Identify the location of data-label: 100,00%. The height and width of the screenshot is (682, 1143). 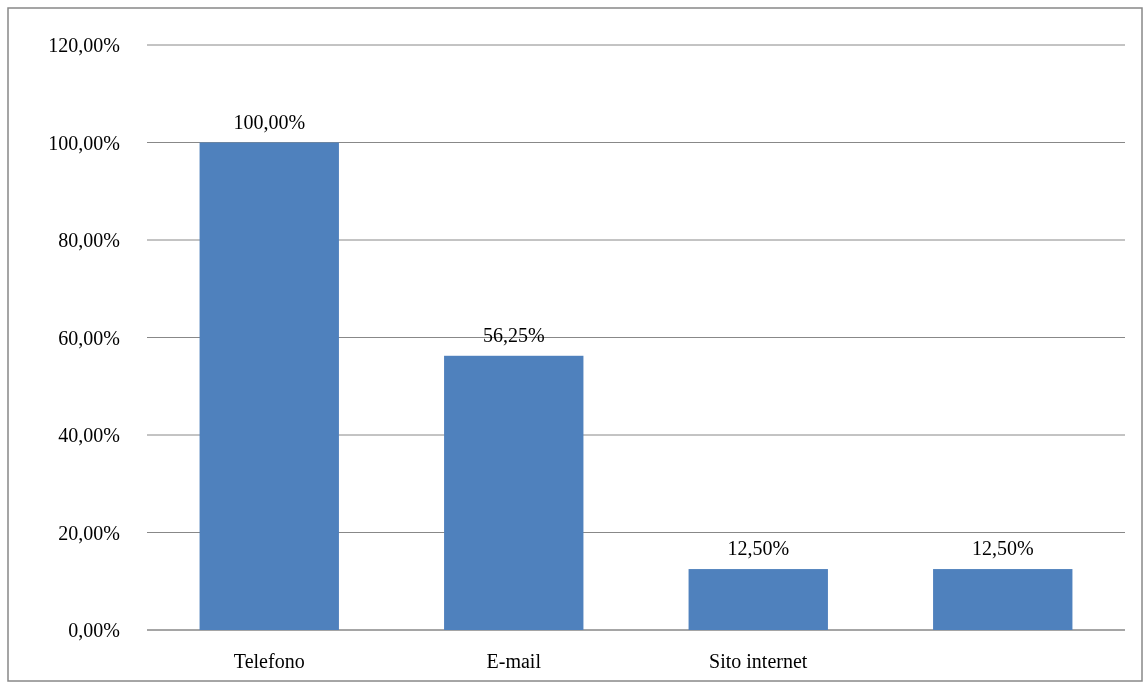
(269, 121).